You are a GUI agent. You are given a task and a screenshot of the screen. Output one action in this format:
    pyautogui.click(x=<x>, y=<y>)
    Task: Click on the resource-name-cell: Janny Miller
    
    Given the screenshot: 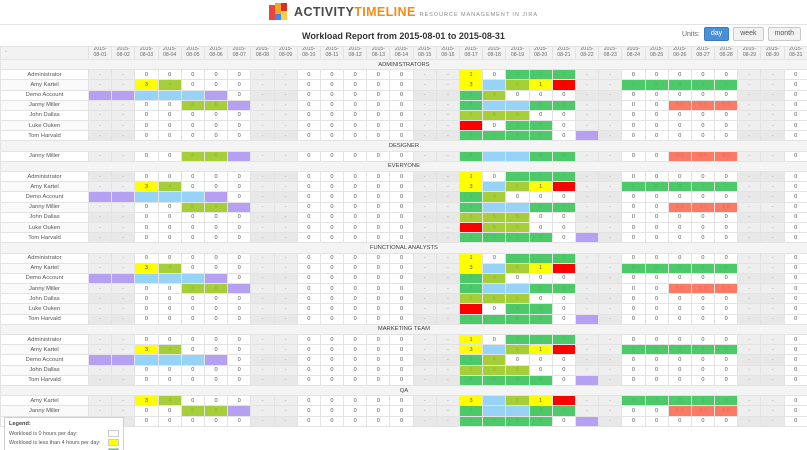 What is the action you would take?
    pyautogui.click(x=44, y=156)
    